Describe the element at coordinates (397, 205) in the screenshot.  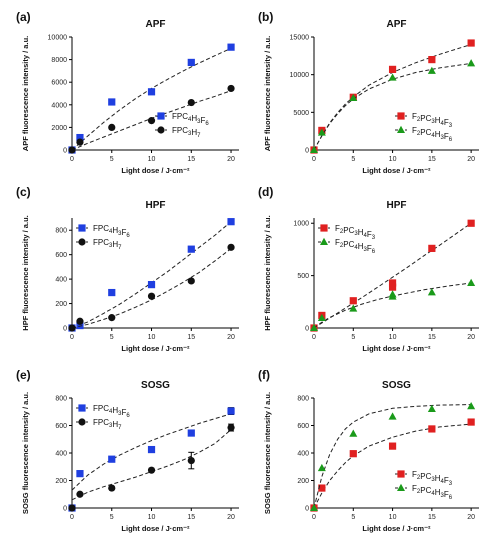
I see `chart-title: HPF` at that location.